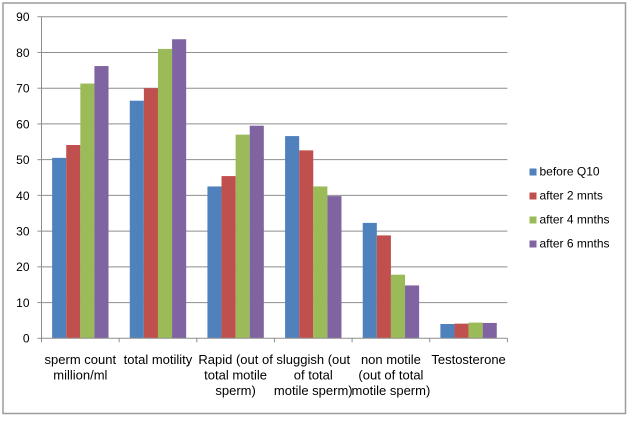 This screenshot has width=629, height=422. Describe the element at coordinates (391, 359) in the screenshot. I see `svg-text: non motile` at that location.